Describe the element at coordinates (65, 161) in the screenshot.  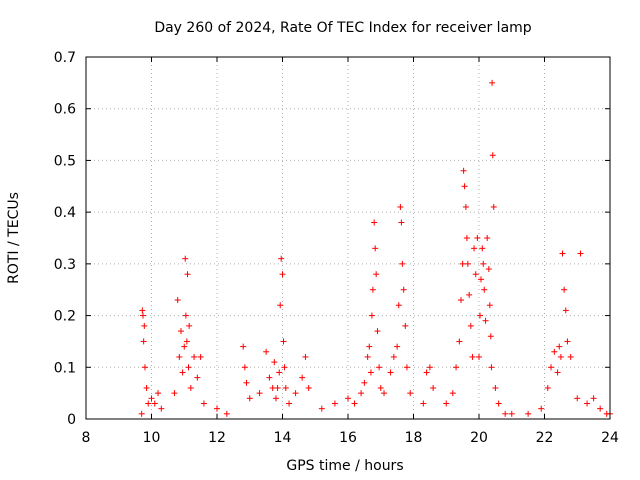
I see `y-tick-label: 0.5` at that location.